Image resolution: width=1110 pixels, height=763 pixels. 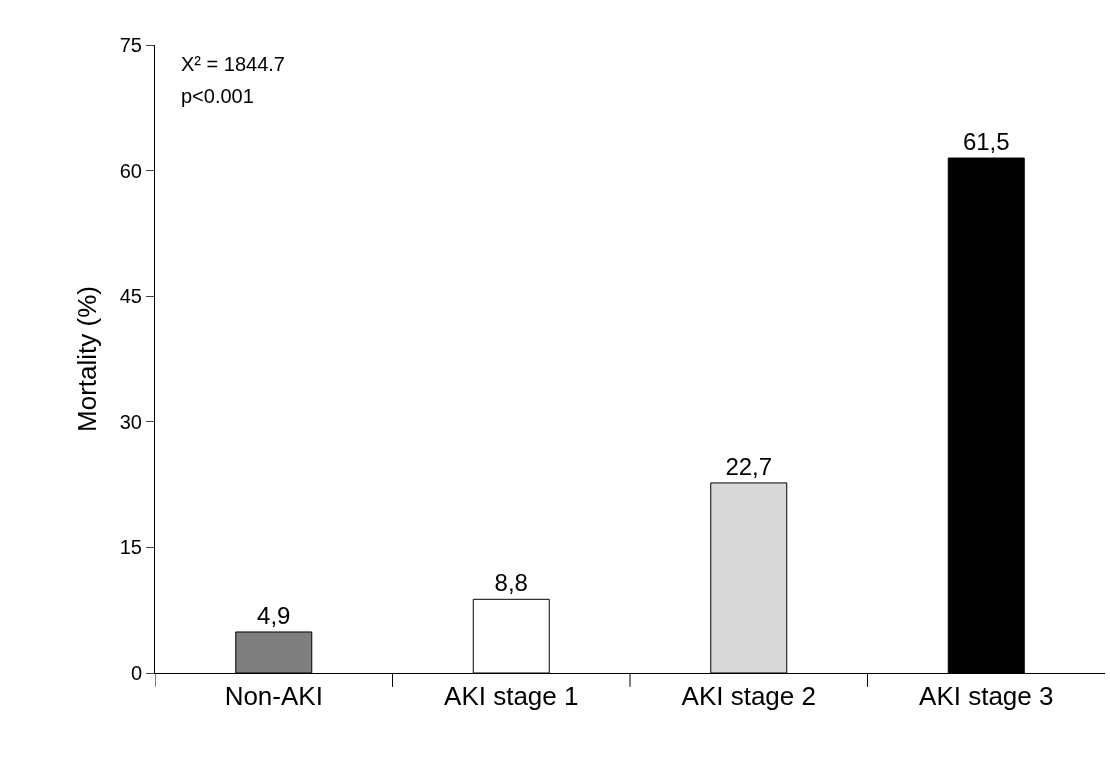 I want to click on y-tick-label: 45, so click(x=130, y=296).